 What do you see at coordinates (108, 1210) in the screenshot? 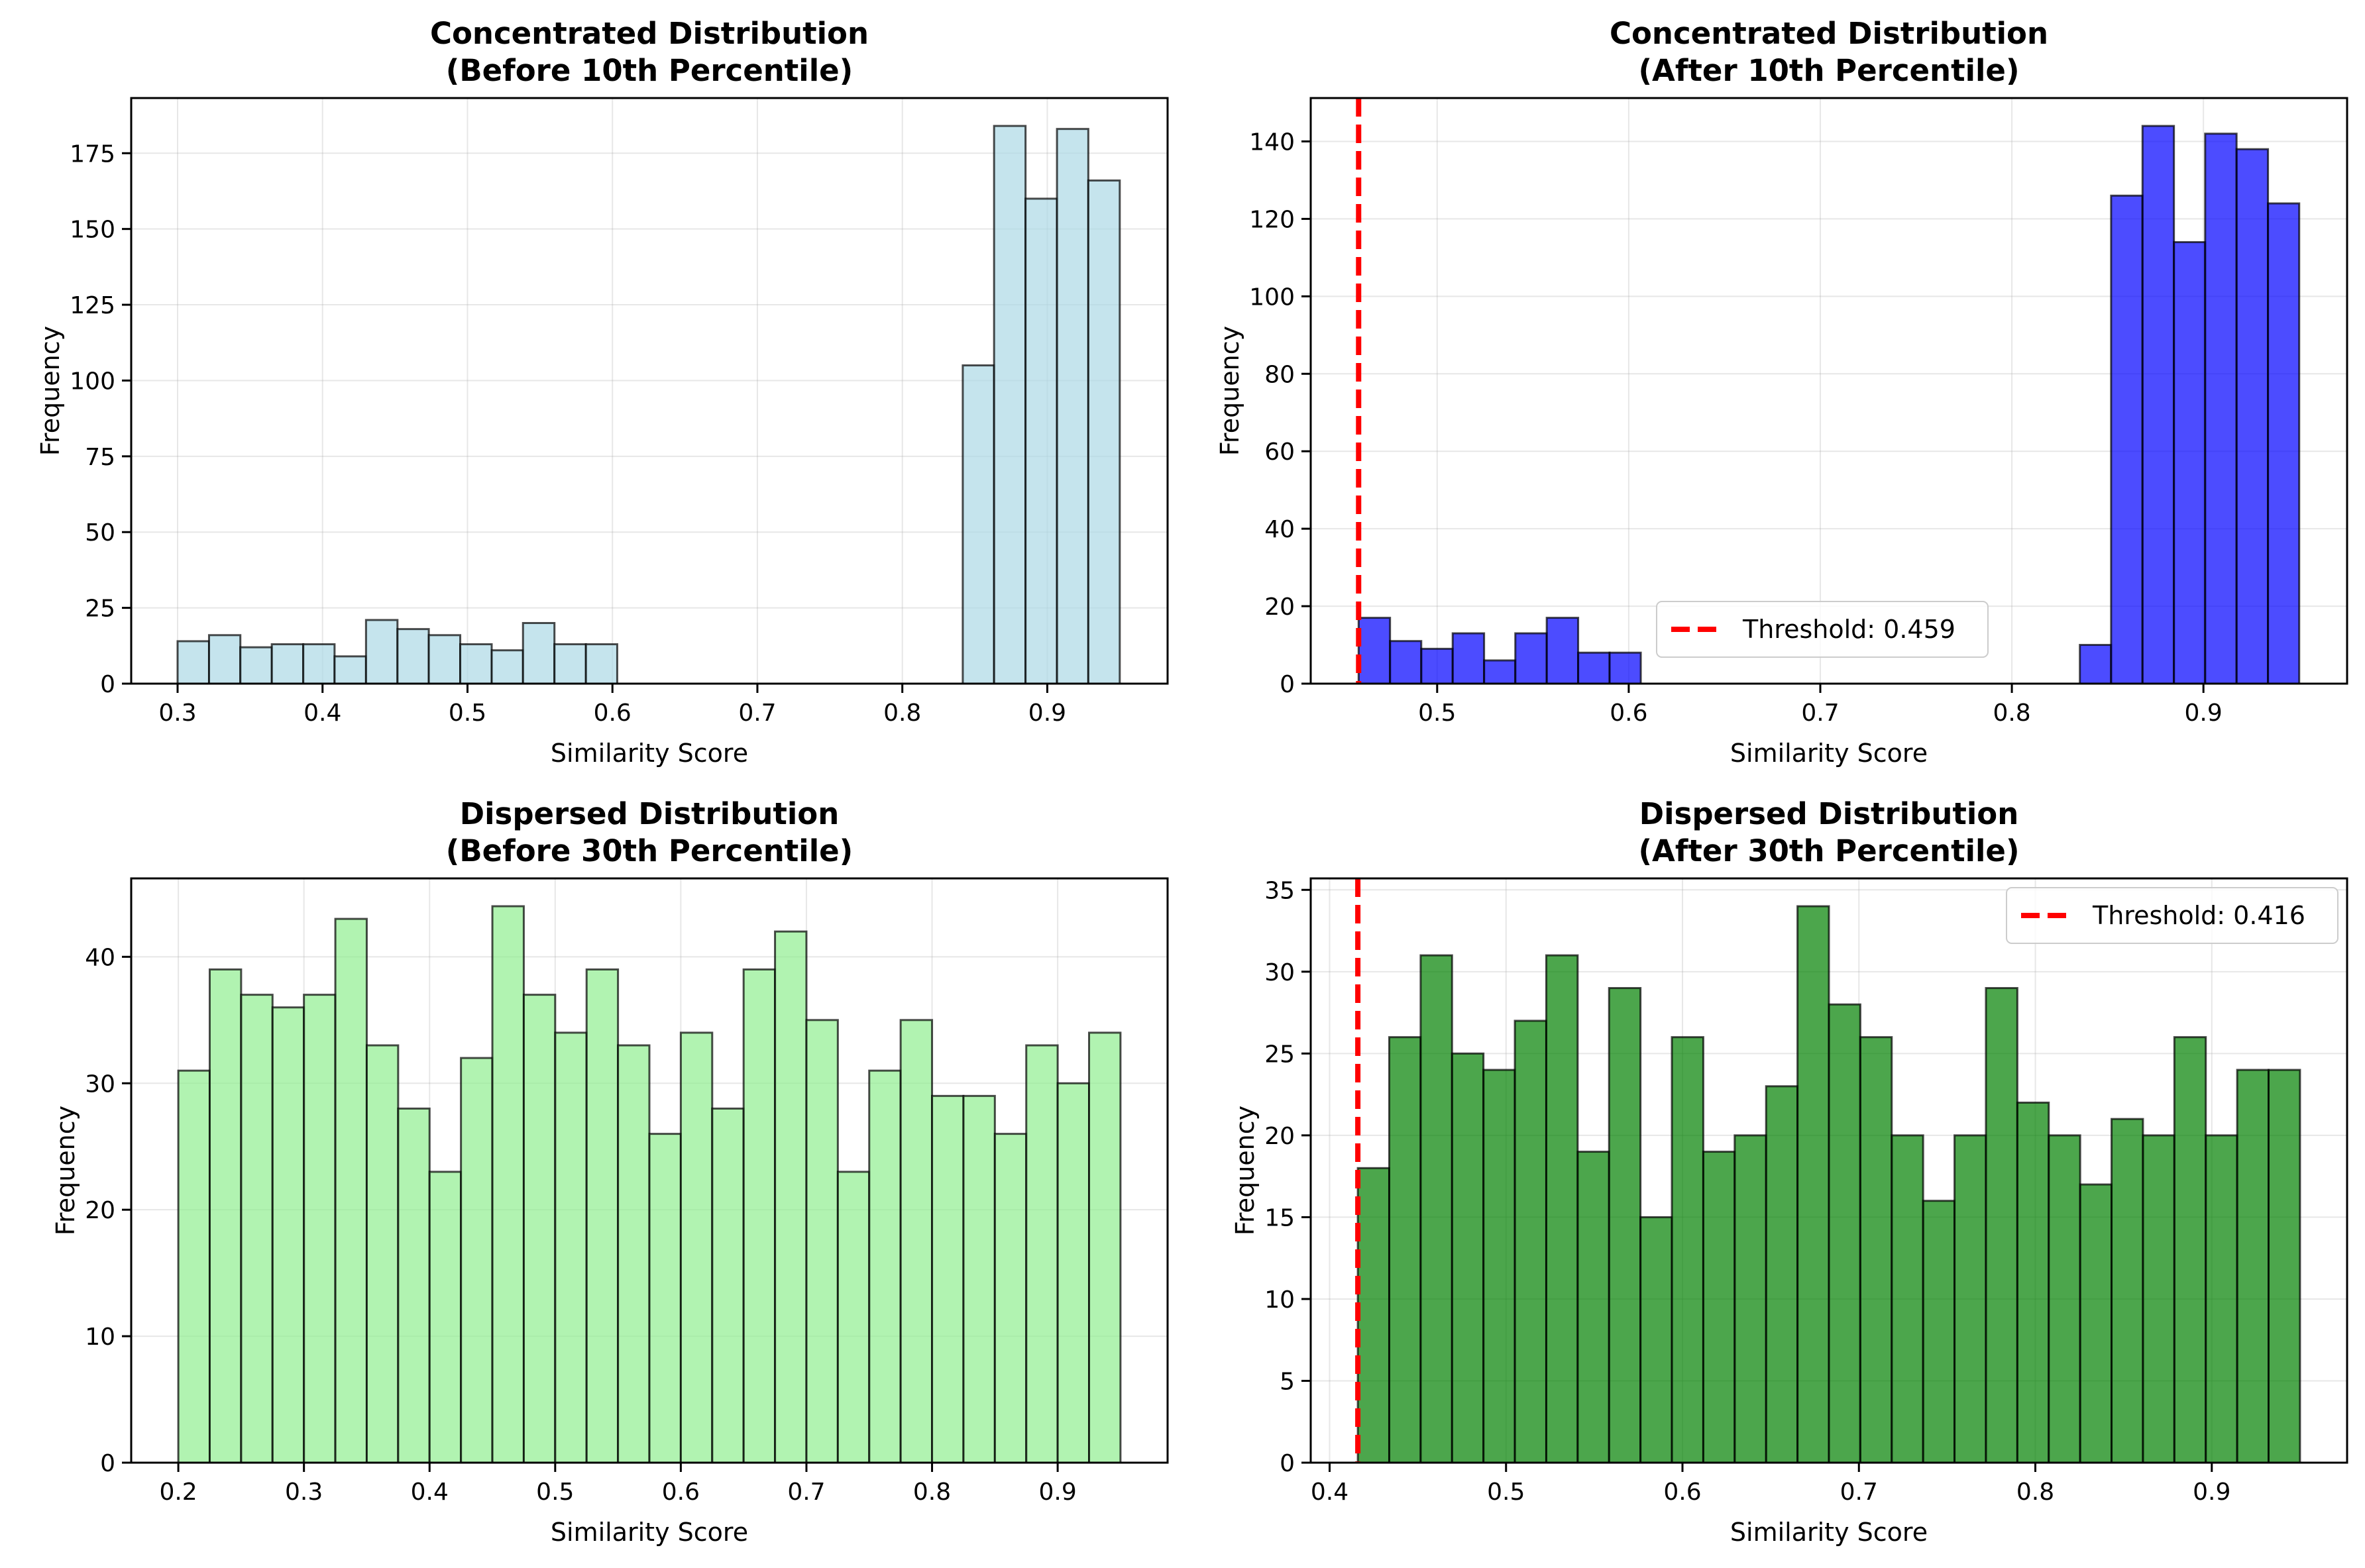
I see `y-axis-ticks: 0 10 20 30 40` at bounding box center [108, 1210].